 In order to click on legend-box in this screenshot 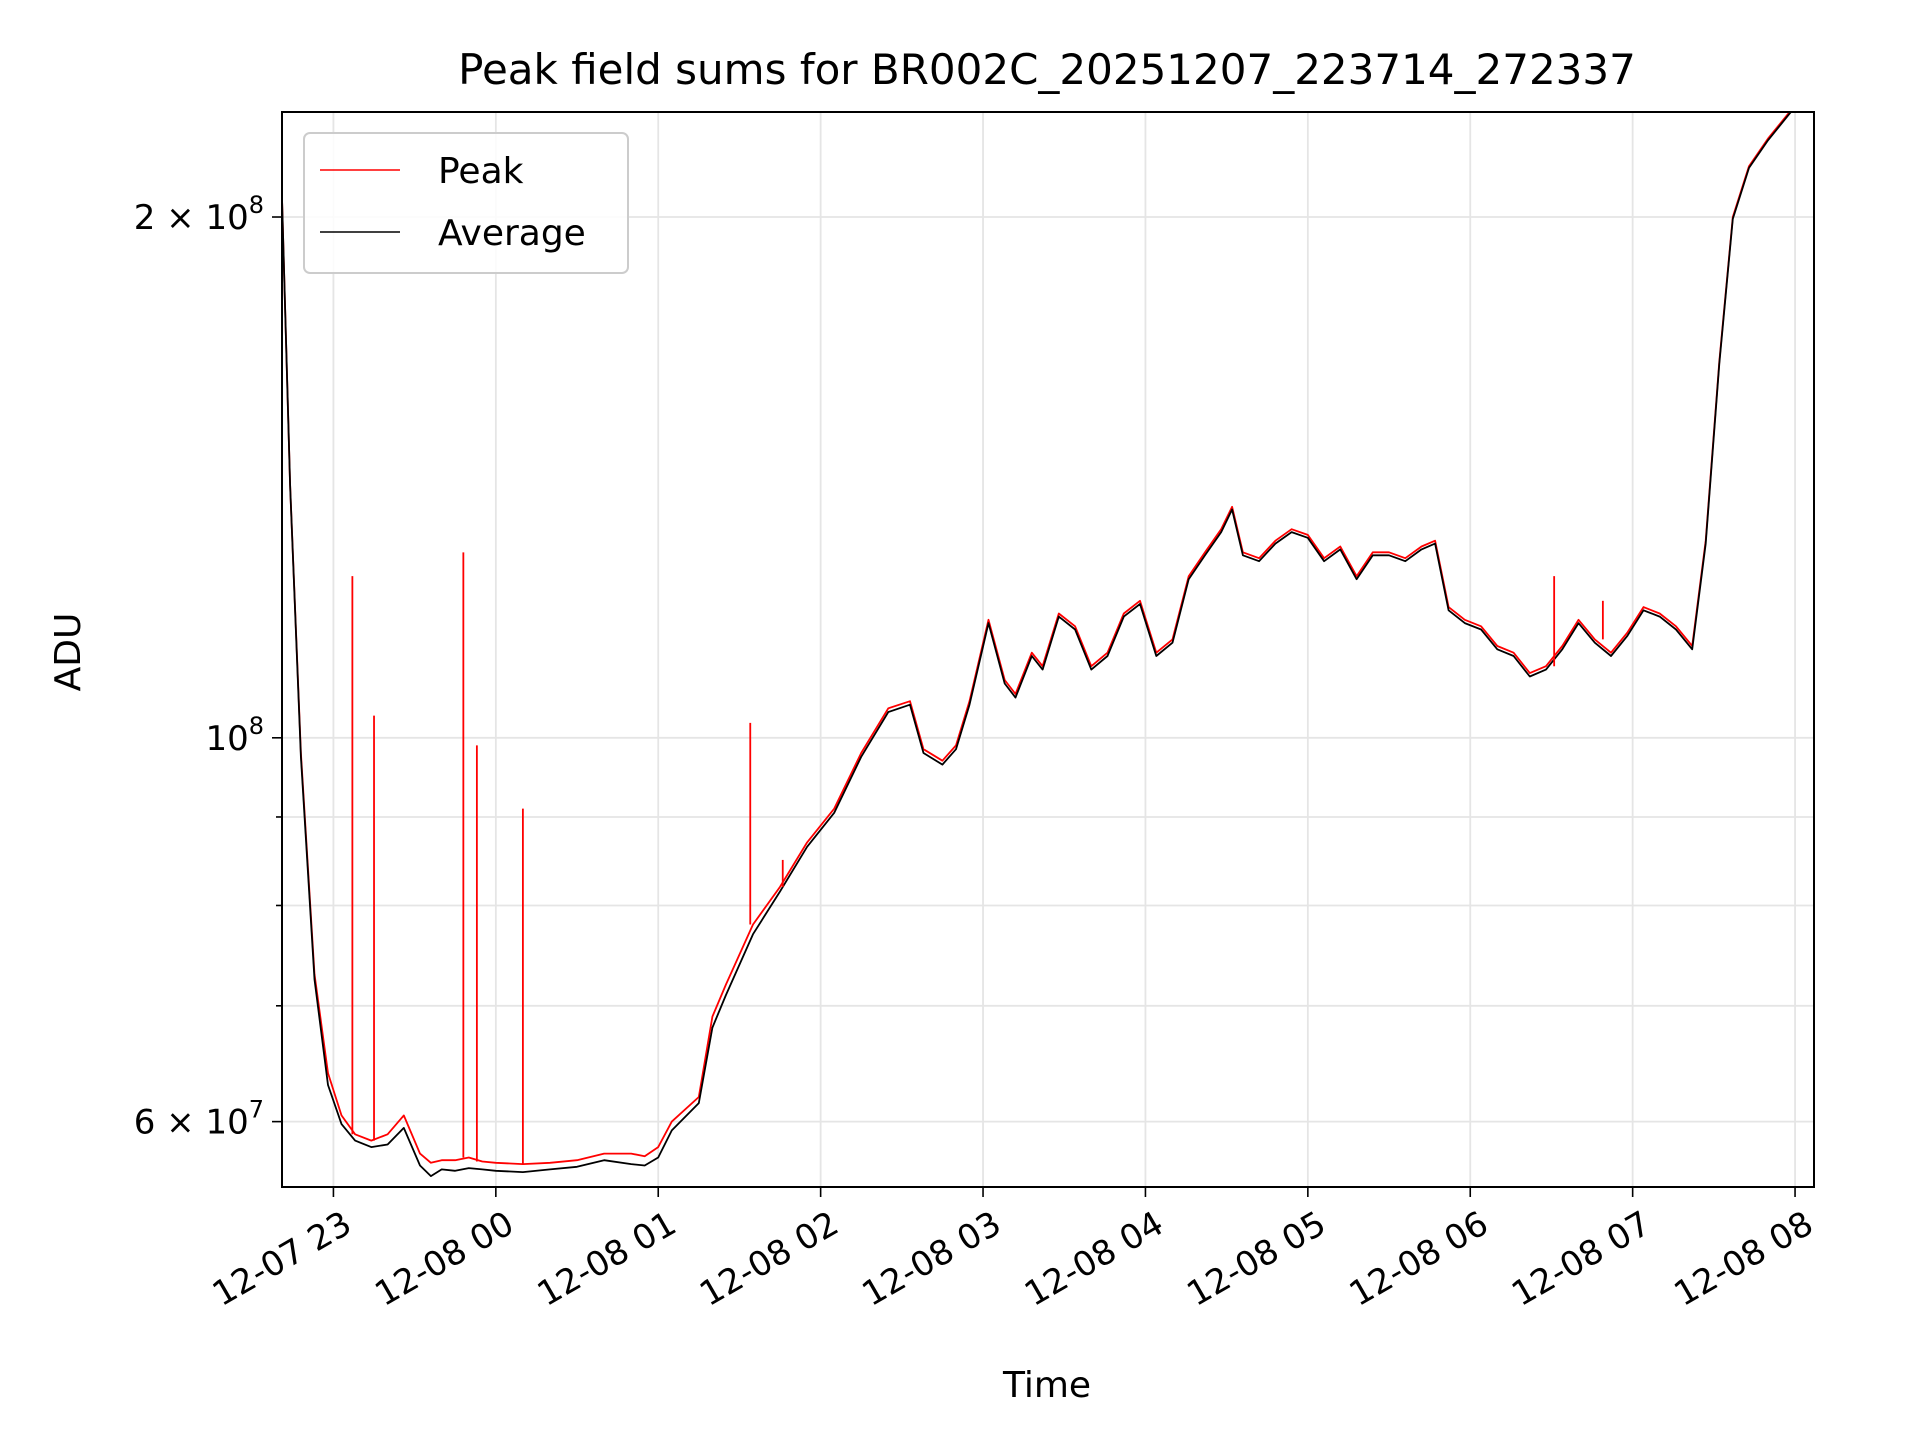, I will do `click(466, 203)`.